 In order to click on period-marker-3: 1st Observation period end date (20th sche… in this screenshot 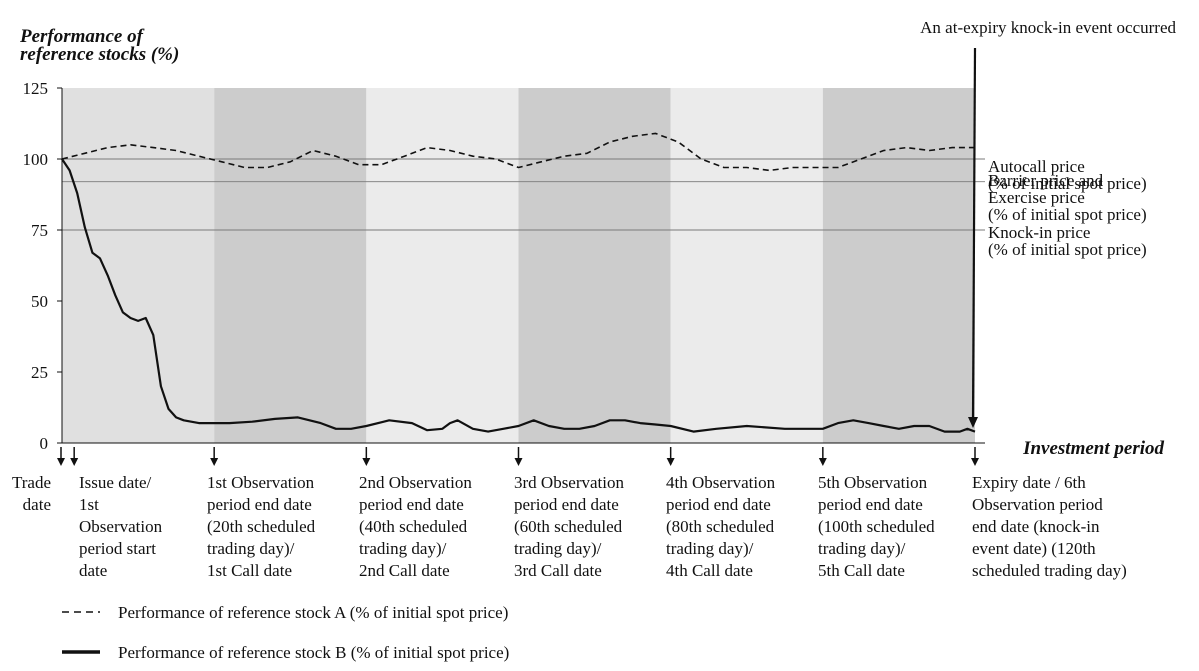, I will do `click(261, 513)`.